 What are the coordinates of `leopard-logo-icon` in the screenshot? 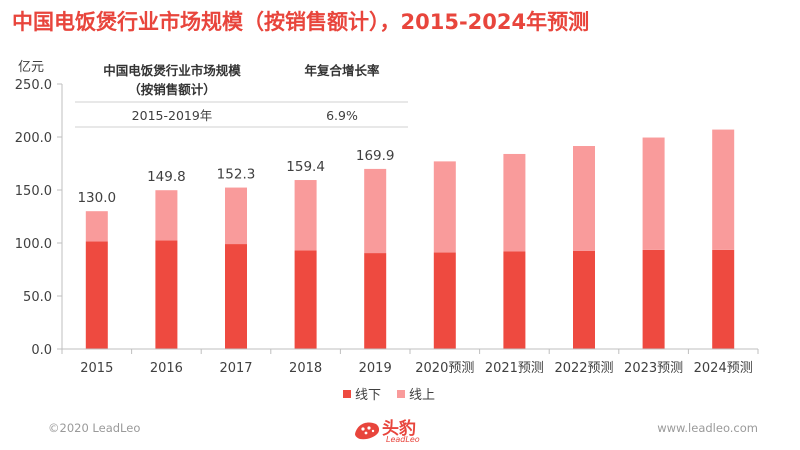 It's located at (367, 431).